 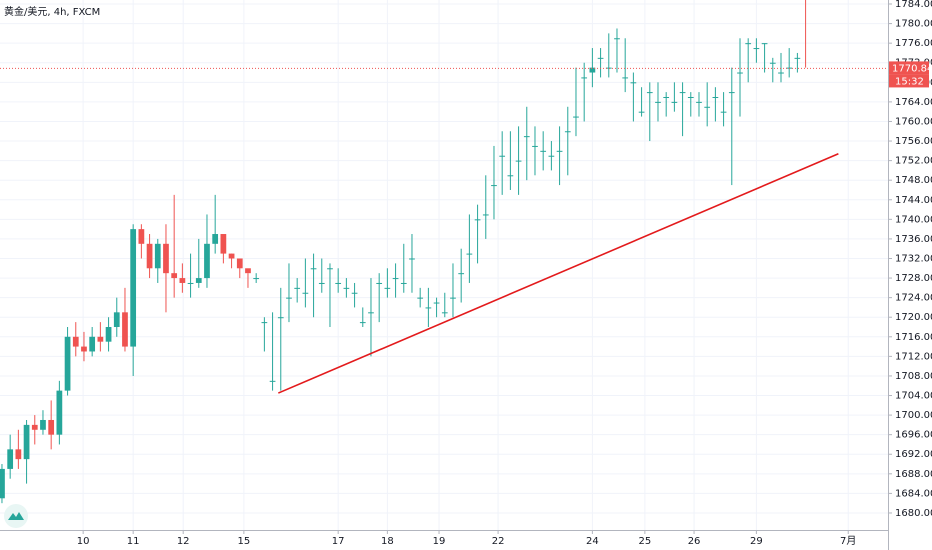 I want to click on x-tick-label: 11, so click(x=133, y=541).